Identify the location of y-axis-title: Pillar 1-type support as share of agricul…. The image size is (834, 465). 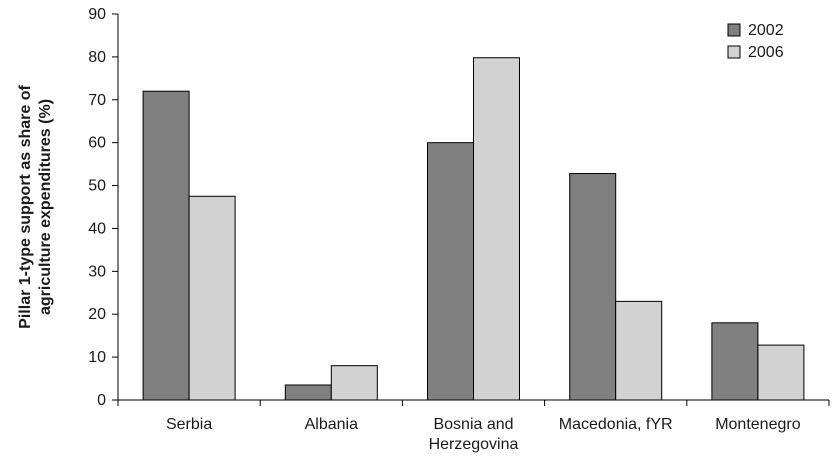
(35, 207).